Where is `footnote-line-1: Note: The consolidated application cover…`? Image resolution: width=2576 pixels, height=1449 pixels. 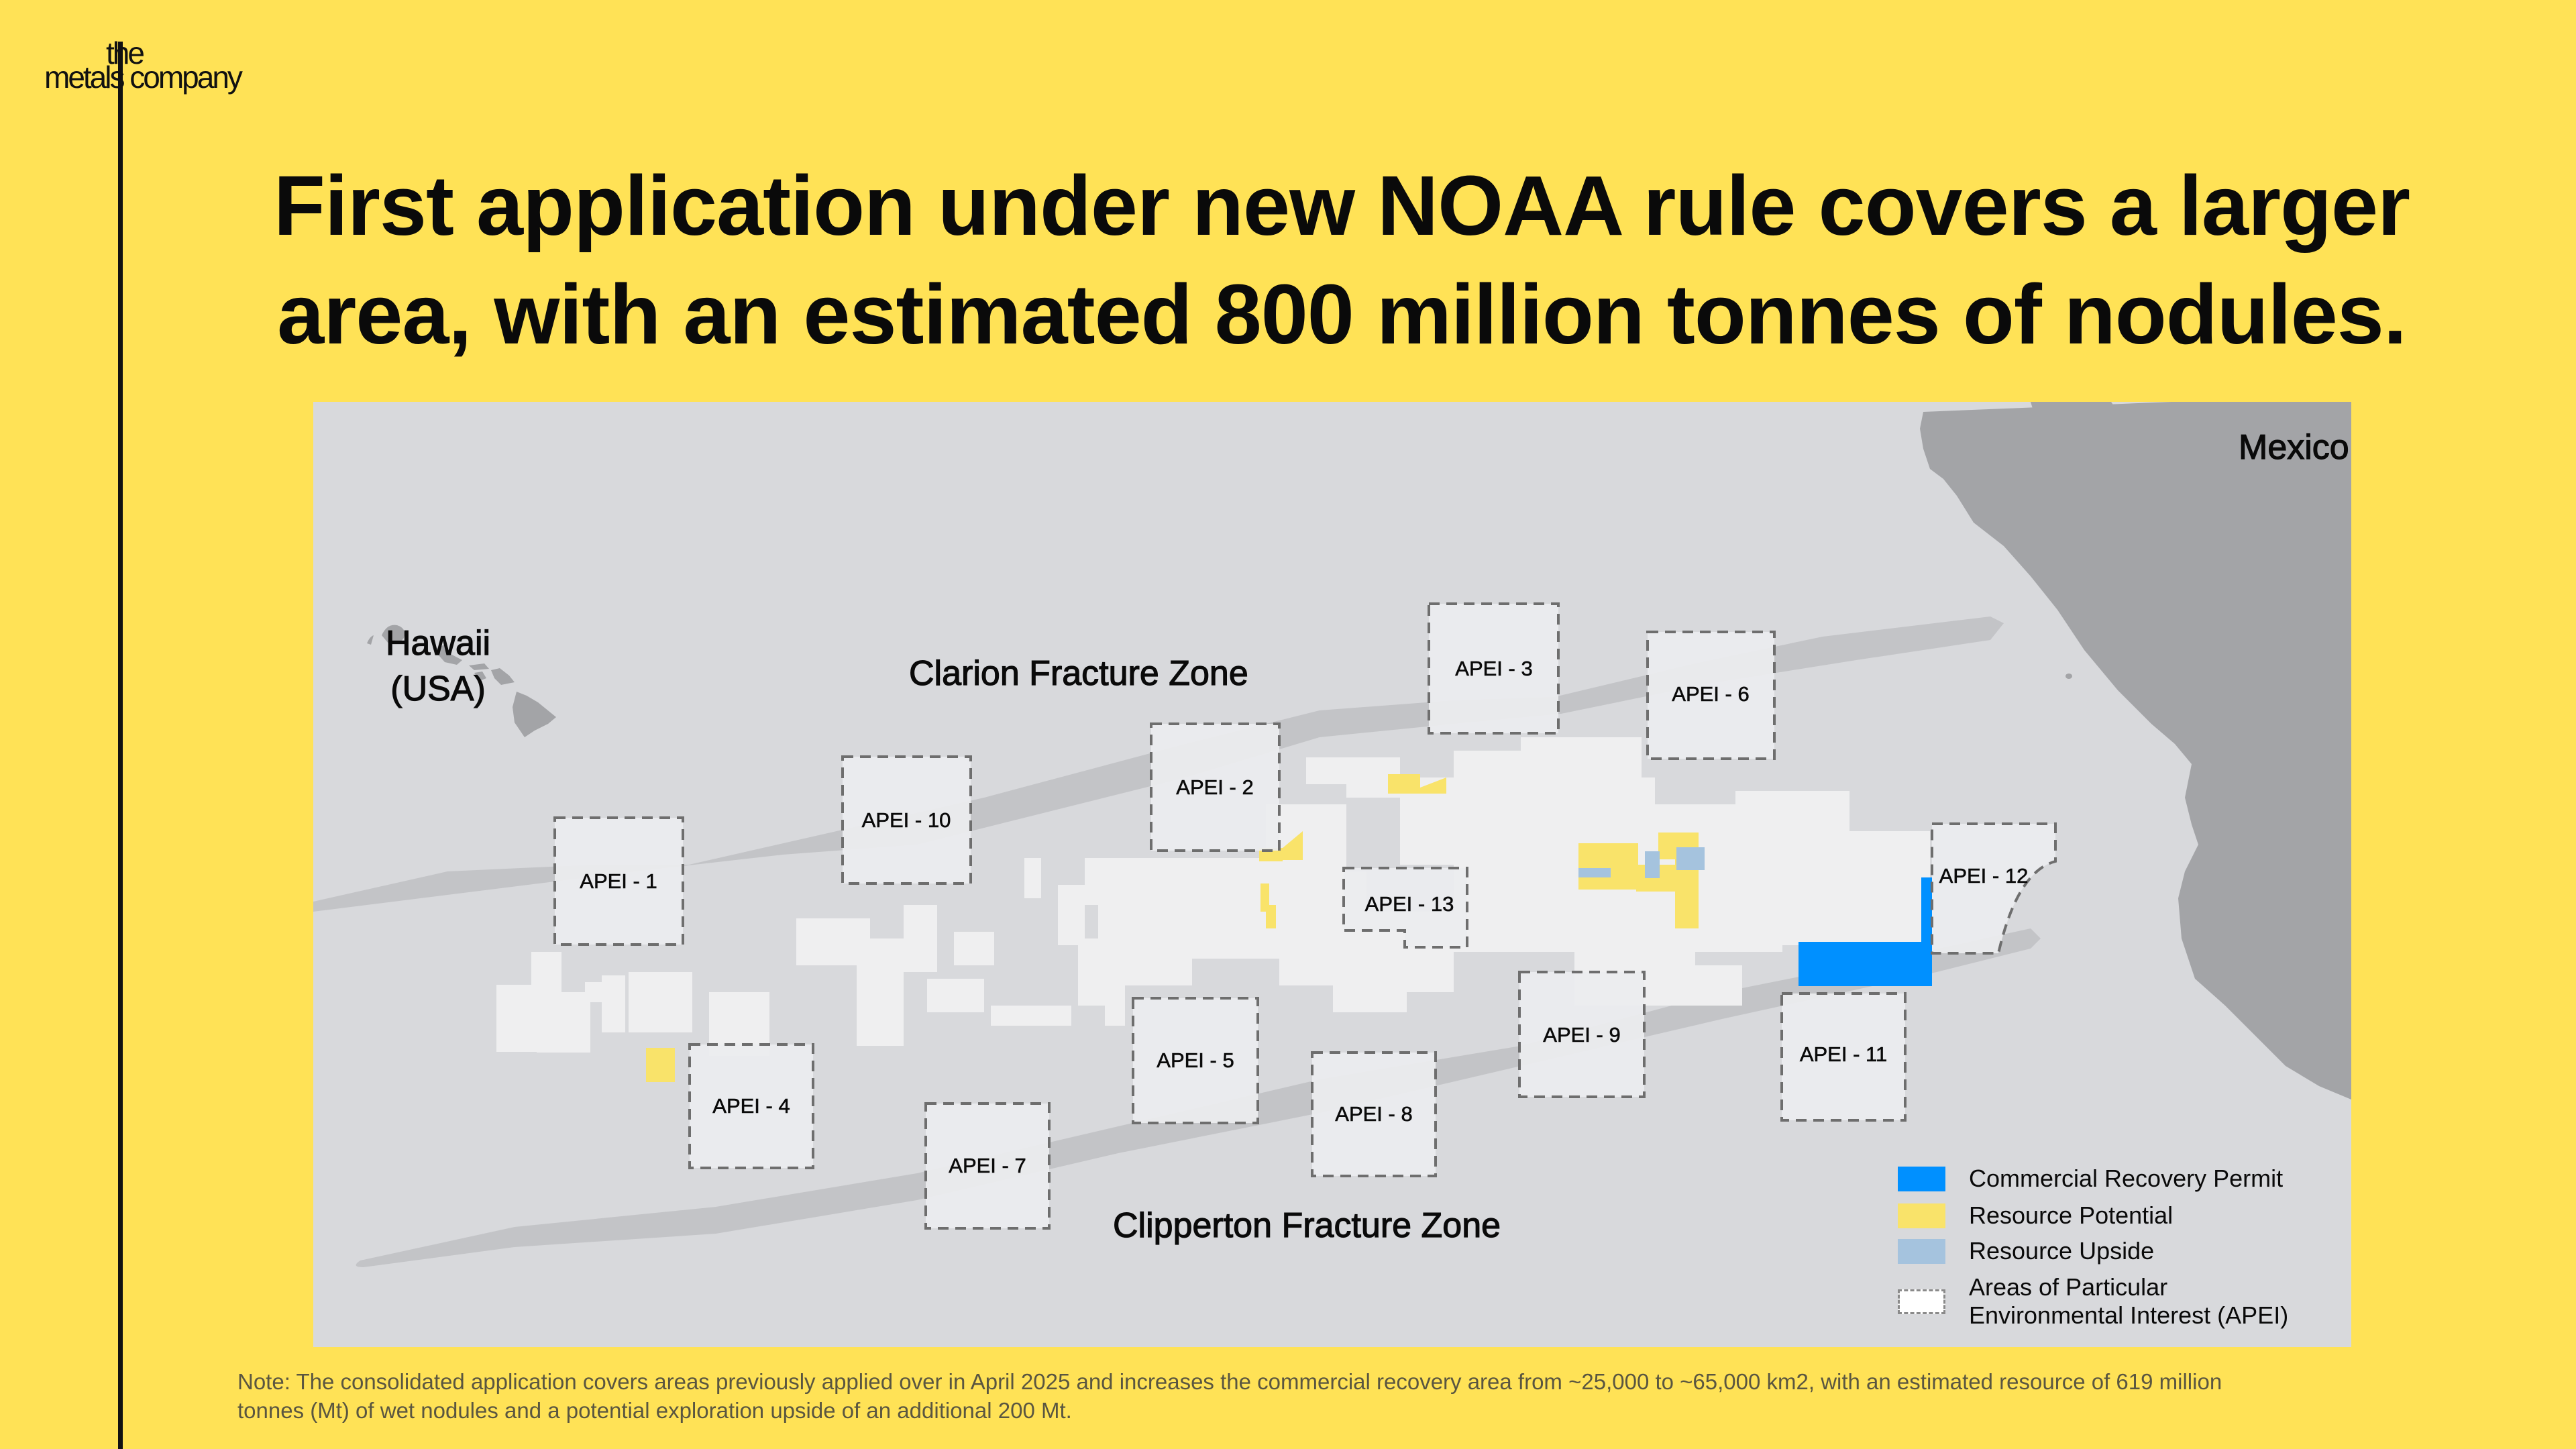 footnote-line-1: Note: The consolidated application cover… is located at coordinates (1229, 1381).